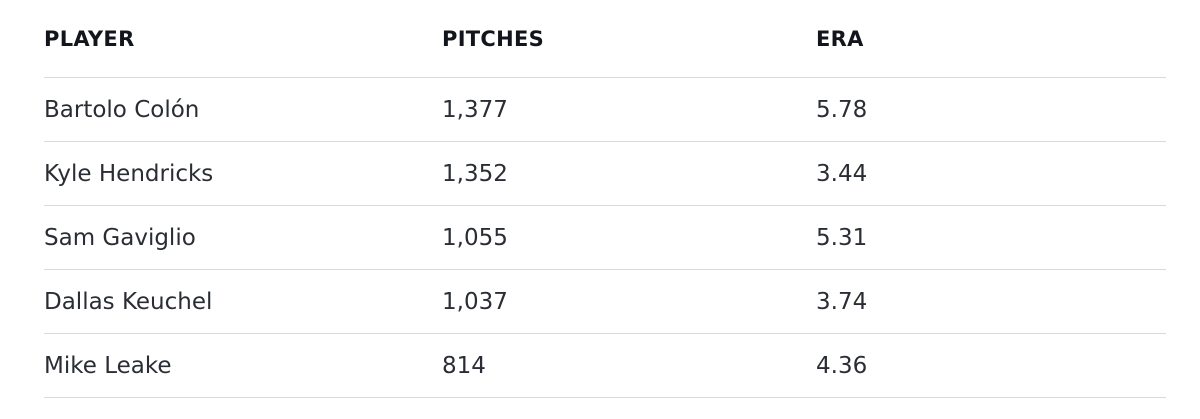 The height and width of the screenshot is (419, 1200). What do you see at coordinates (629, 237) in the screenshot?
I see `pitches-cell: 1,055` at bounding box center [629, 237].